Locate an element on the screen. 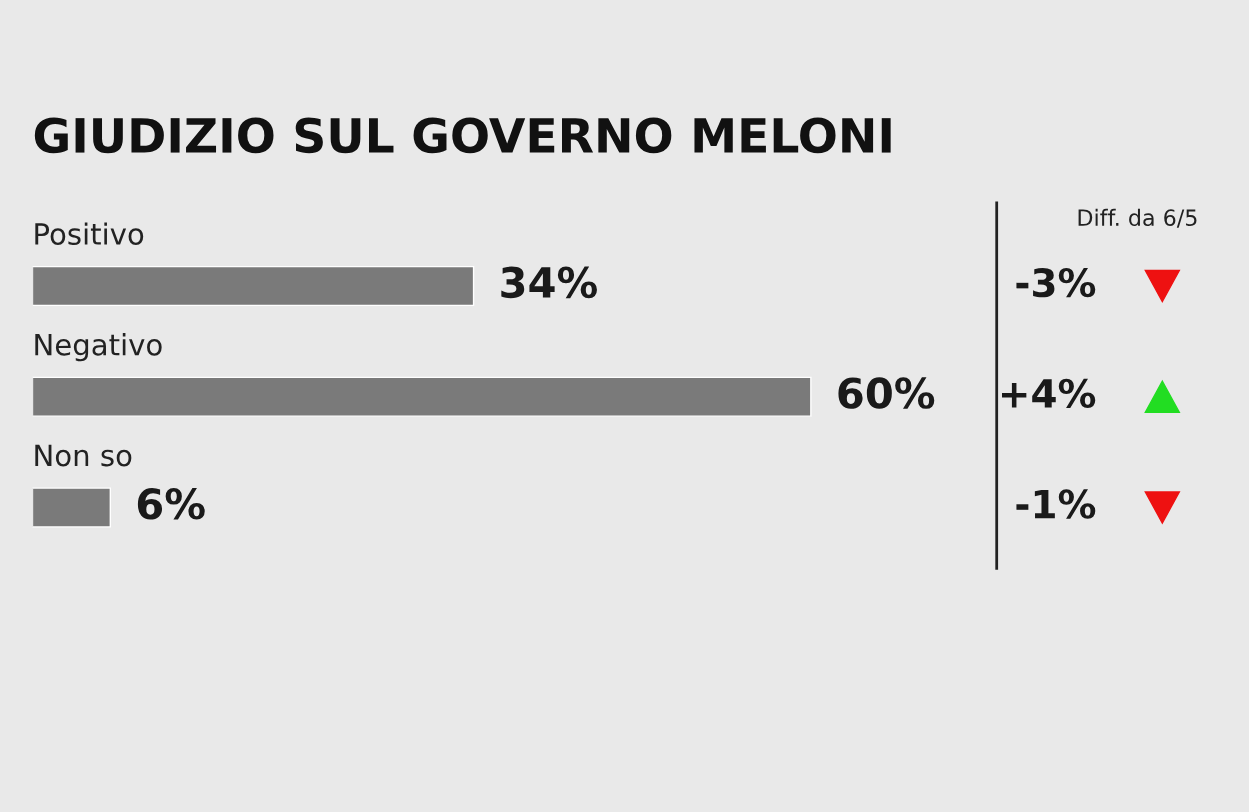 The width and height of the screenshot is (1249, 812). data-label: 60% is located at coordinates (886, 393).